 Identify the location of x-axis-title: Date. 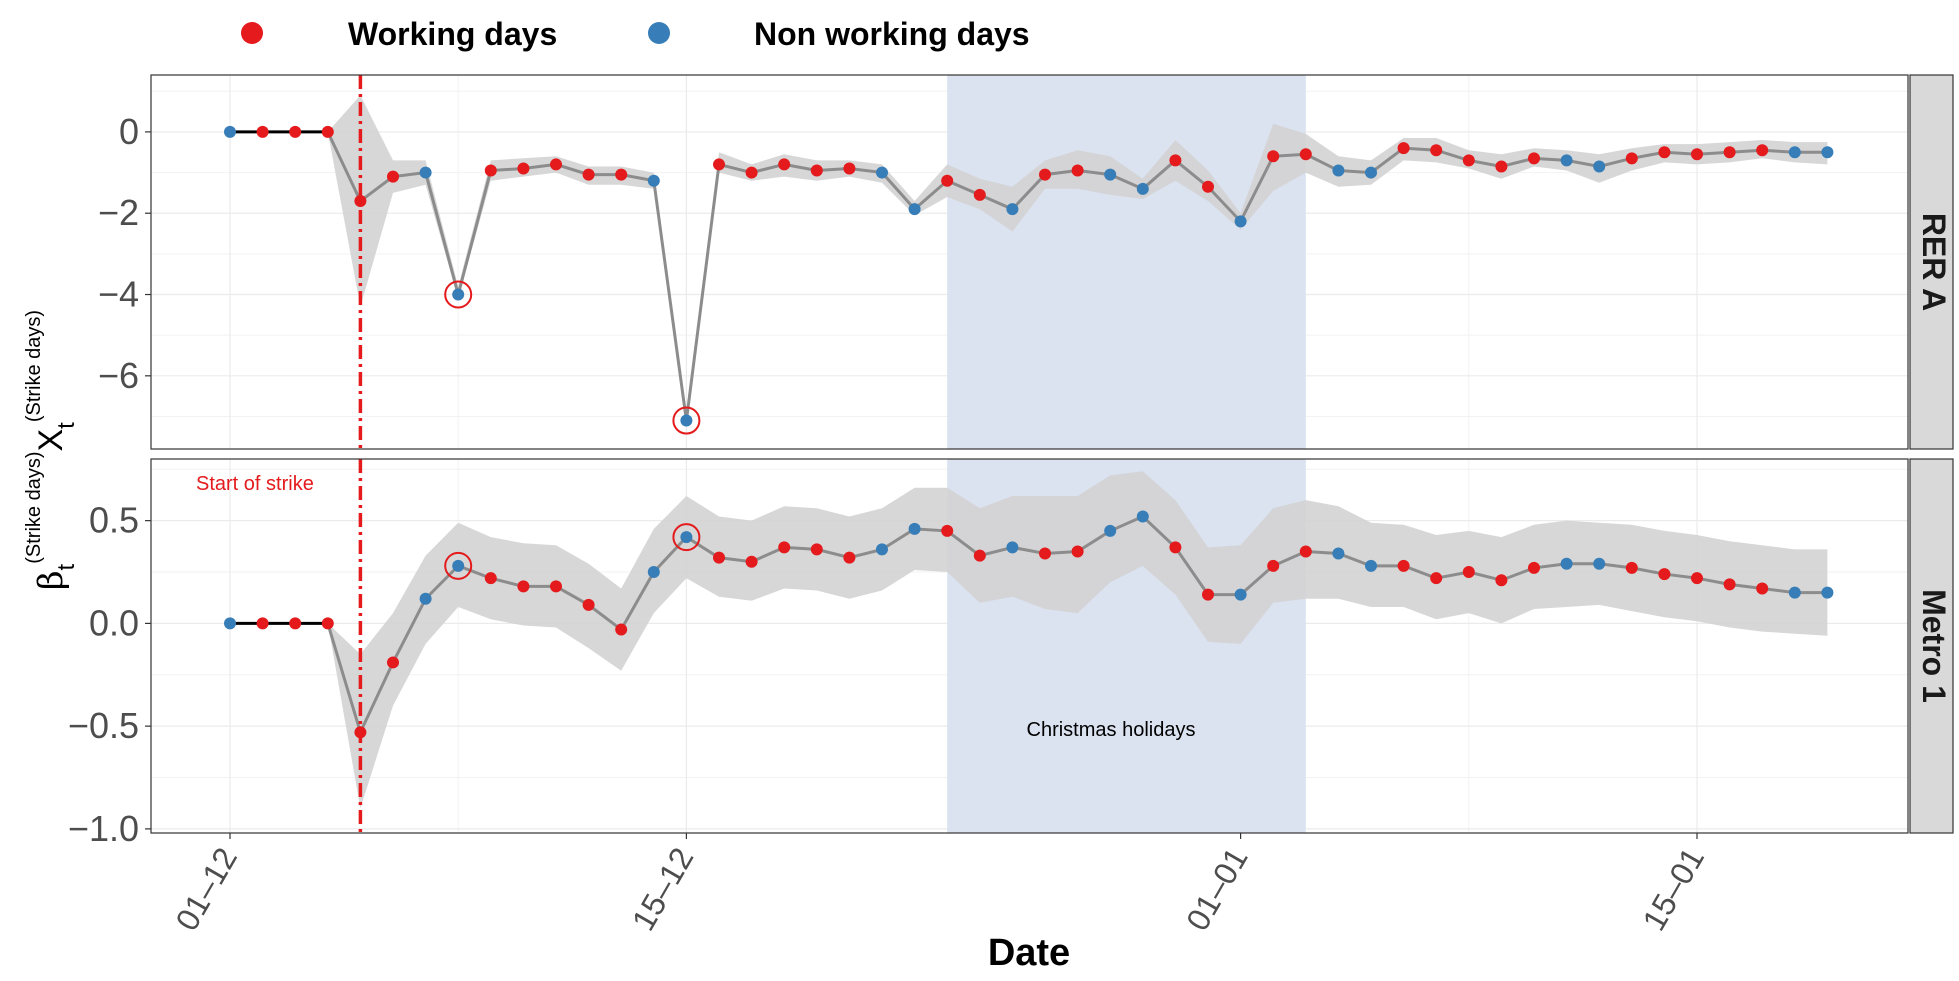
(1029, 953).